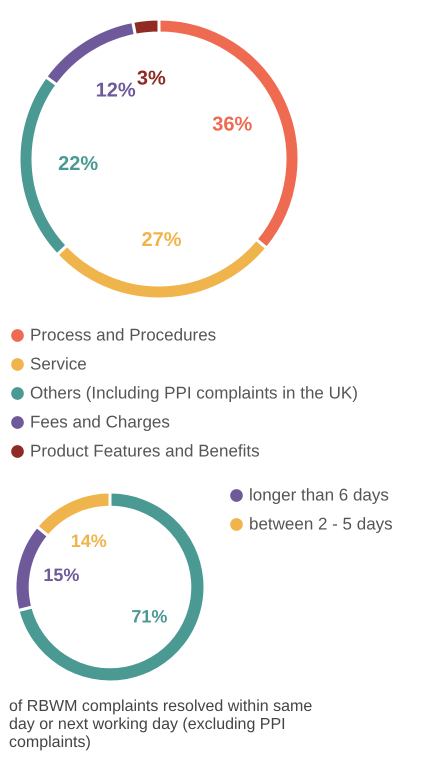 The image size is (427, 765). What do you see at coordinates (151, 78) in the screenshot?
I see `data-label: 3%` at bounding box center [151, 78].